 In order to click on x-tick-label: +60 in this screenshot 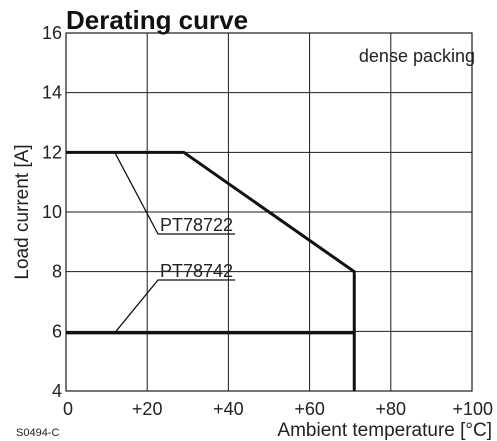, I will do `click(309, 409)`.